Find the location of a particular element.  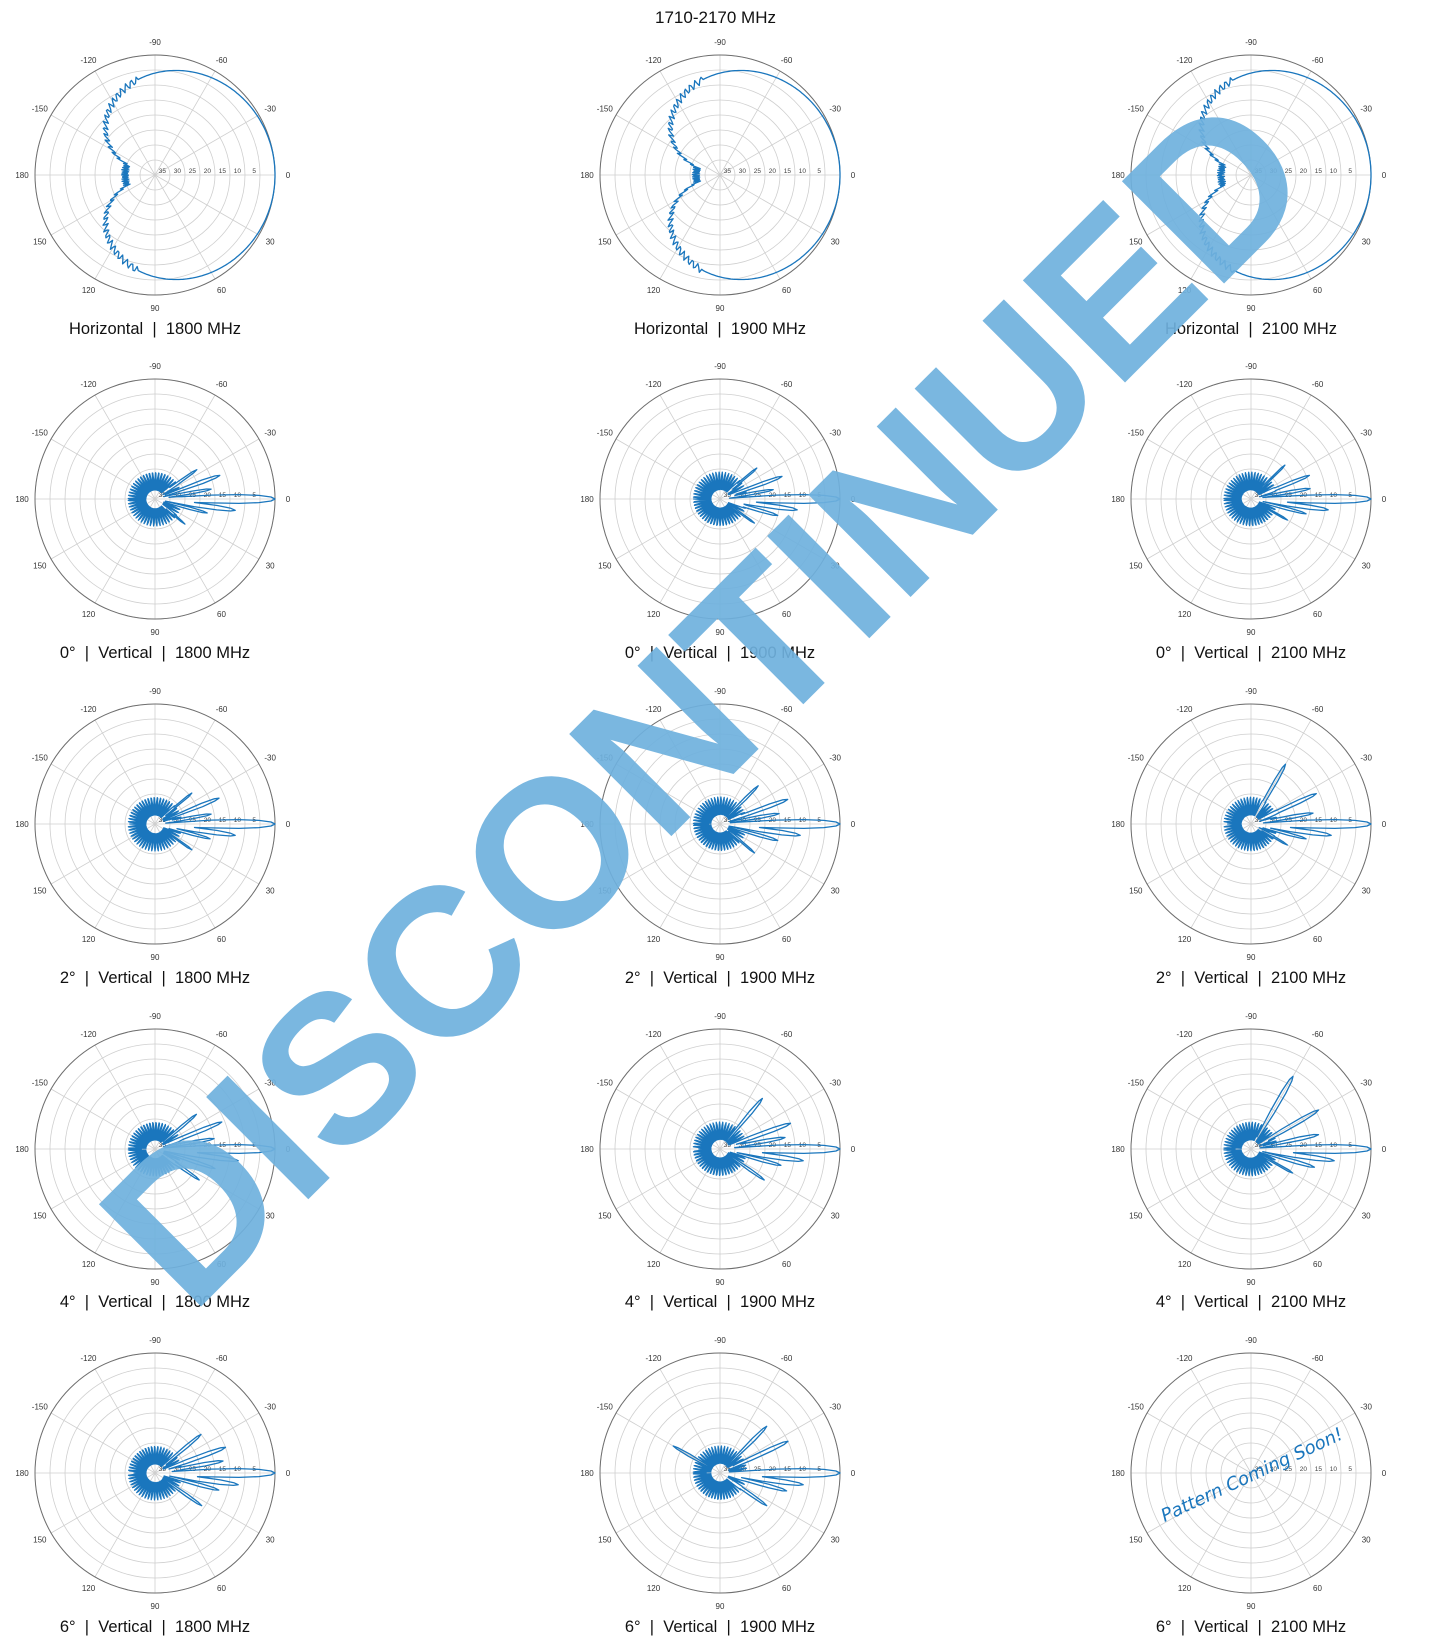

angle-tick-label: -60 is located at coordinates (1318, 384).